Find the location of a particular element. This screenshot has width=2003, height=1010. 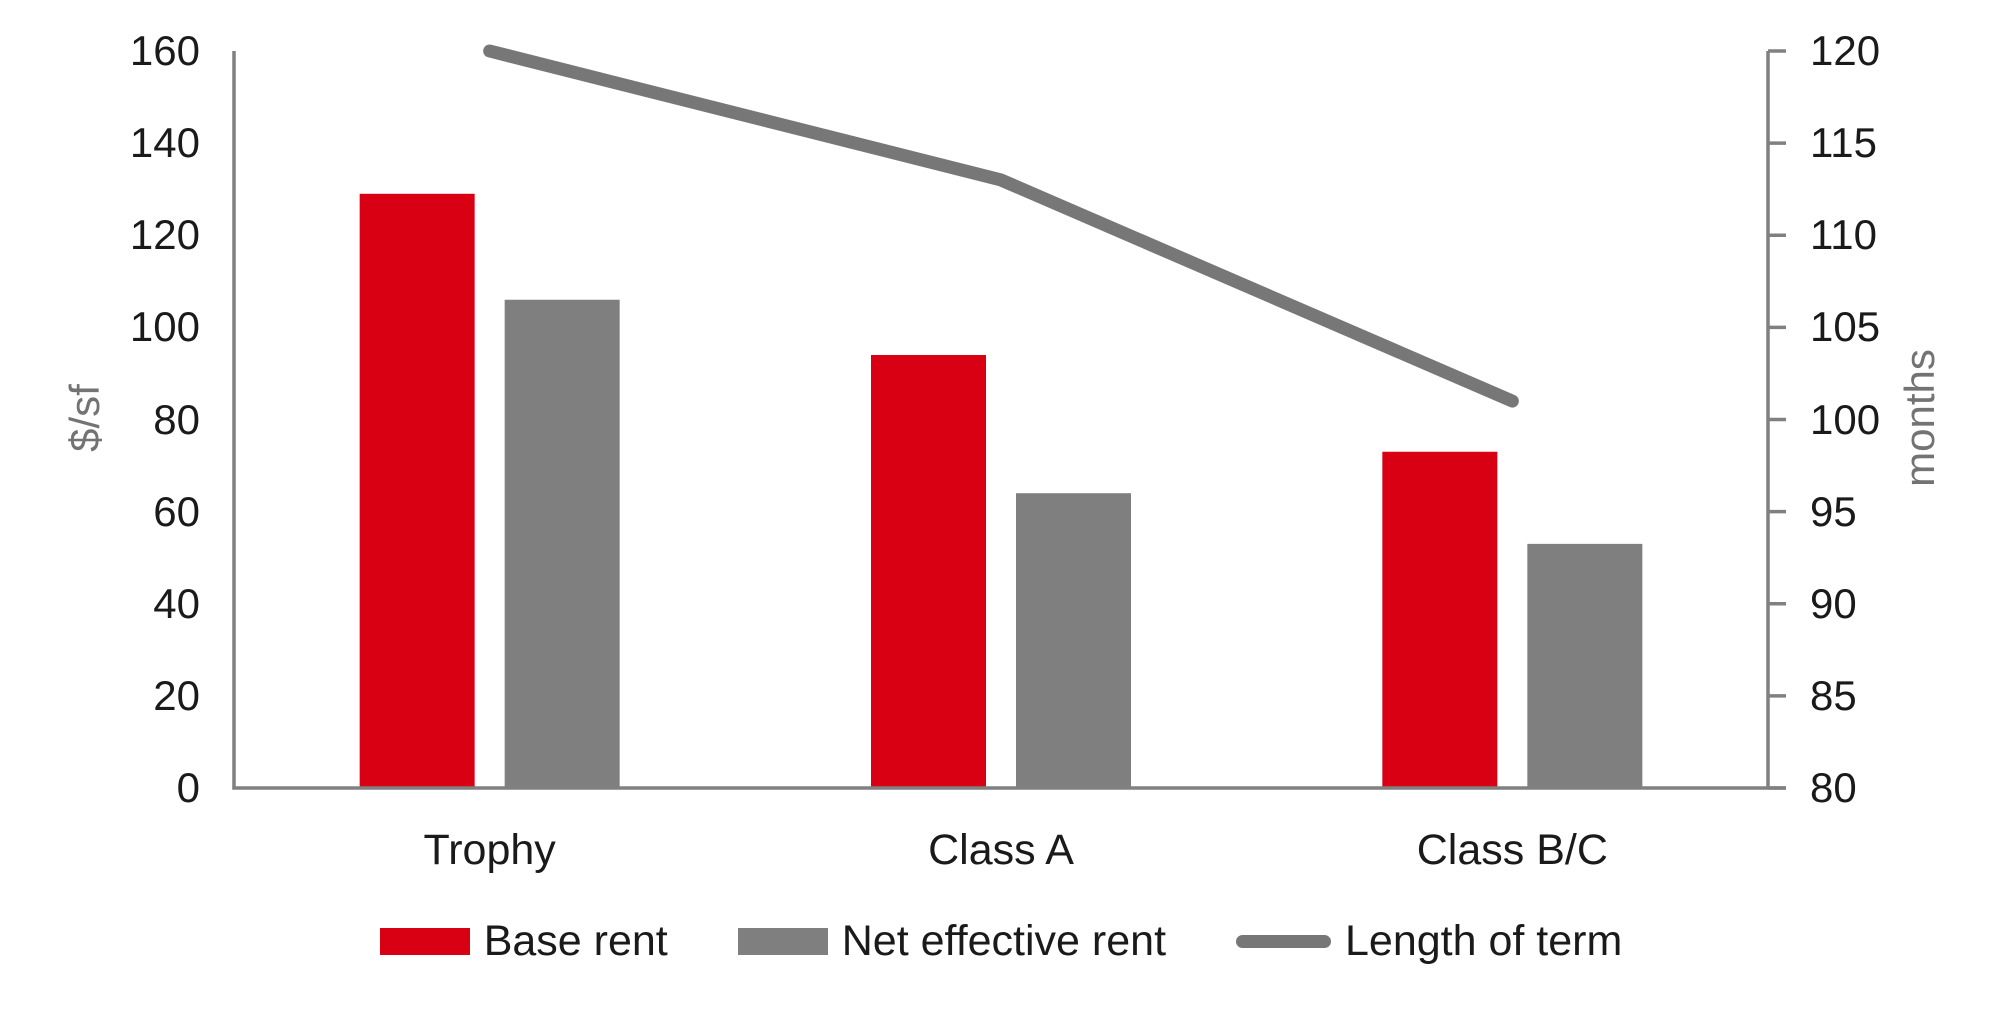

legend-item-base-rent: Base rent is located at coordinates (523, 941).